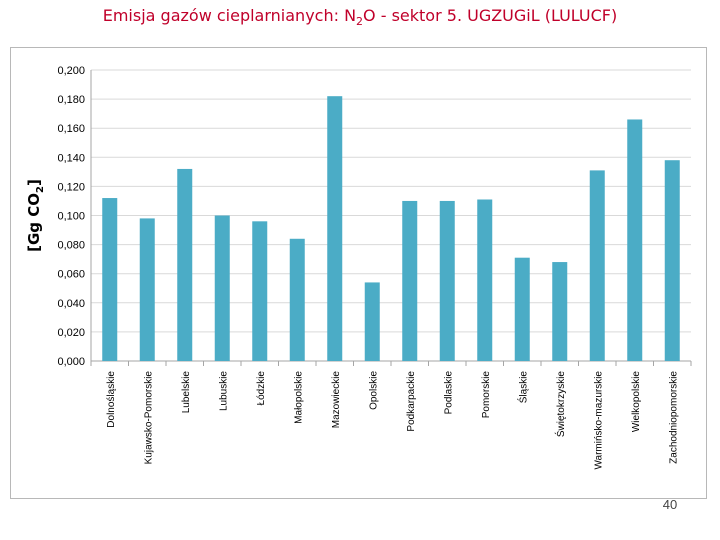 Image resolution: width=720 pixels, height=540 pixels. I want to click on y-tick-label: 0,160, so click(71, 129).